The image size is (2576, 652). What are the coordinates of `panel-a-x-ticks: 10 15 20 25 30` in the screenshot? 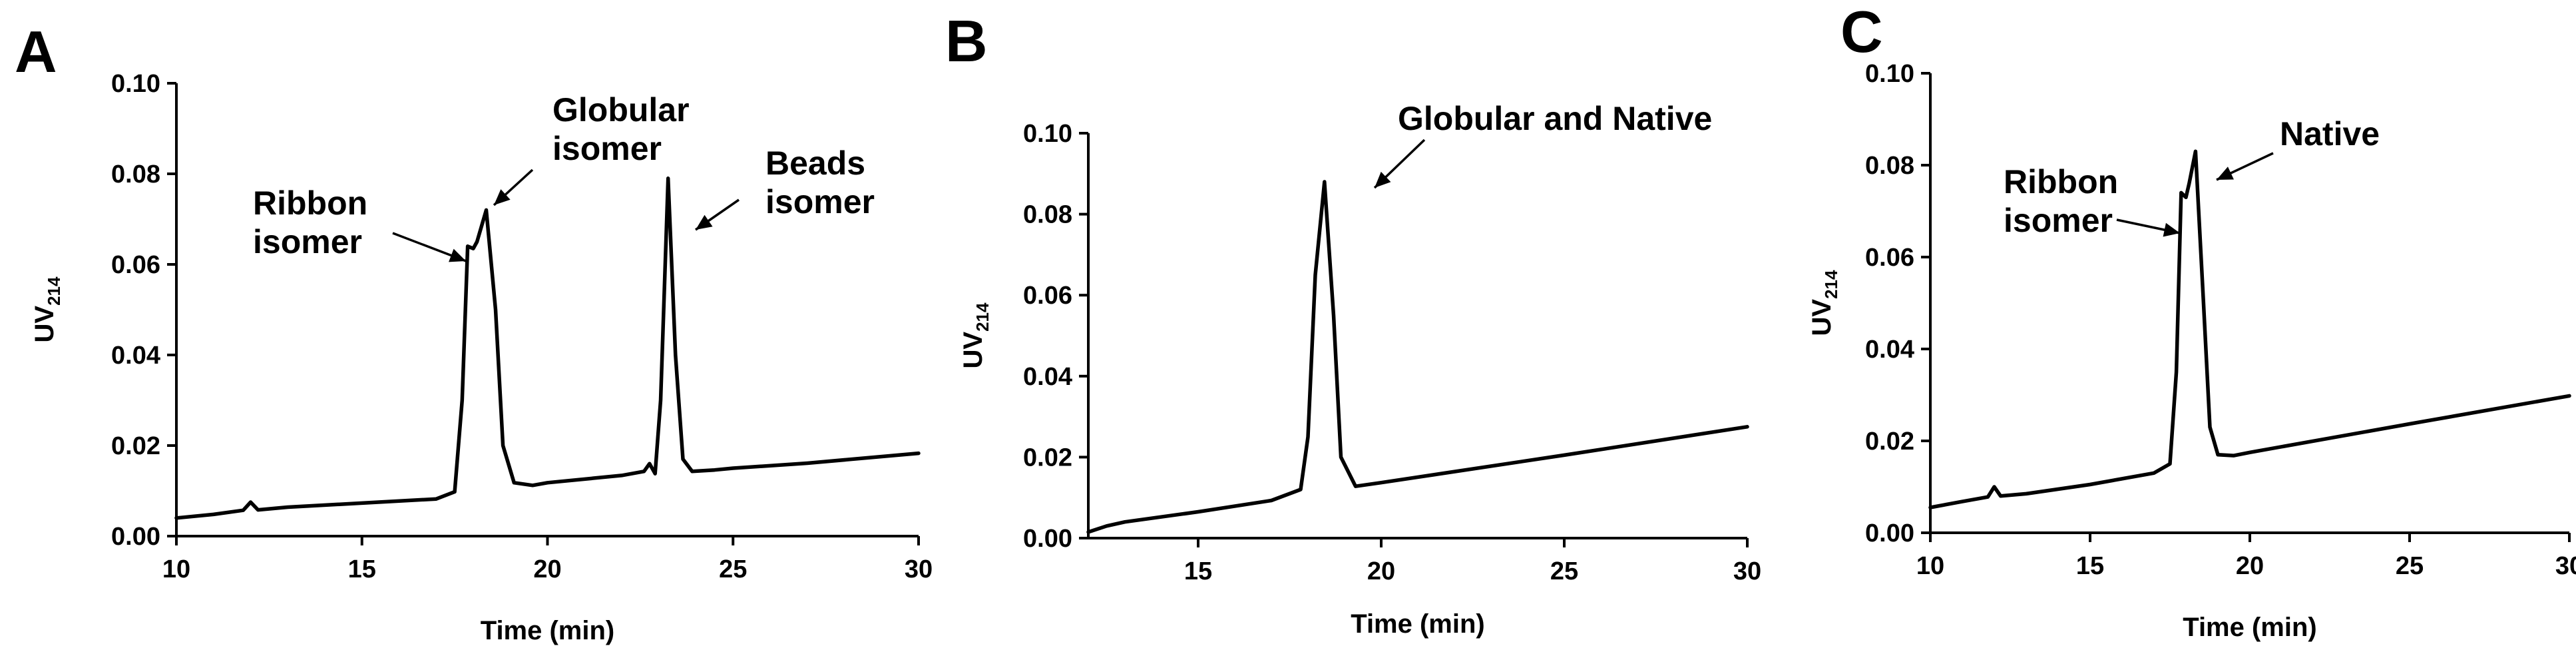 It's located at (547, 560).